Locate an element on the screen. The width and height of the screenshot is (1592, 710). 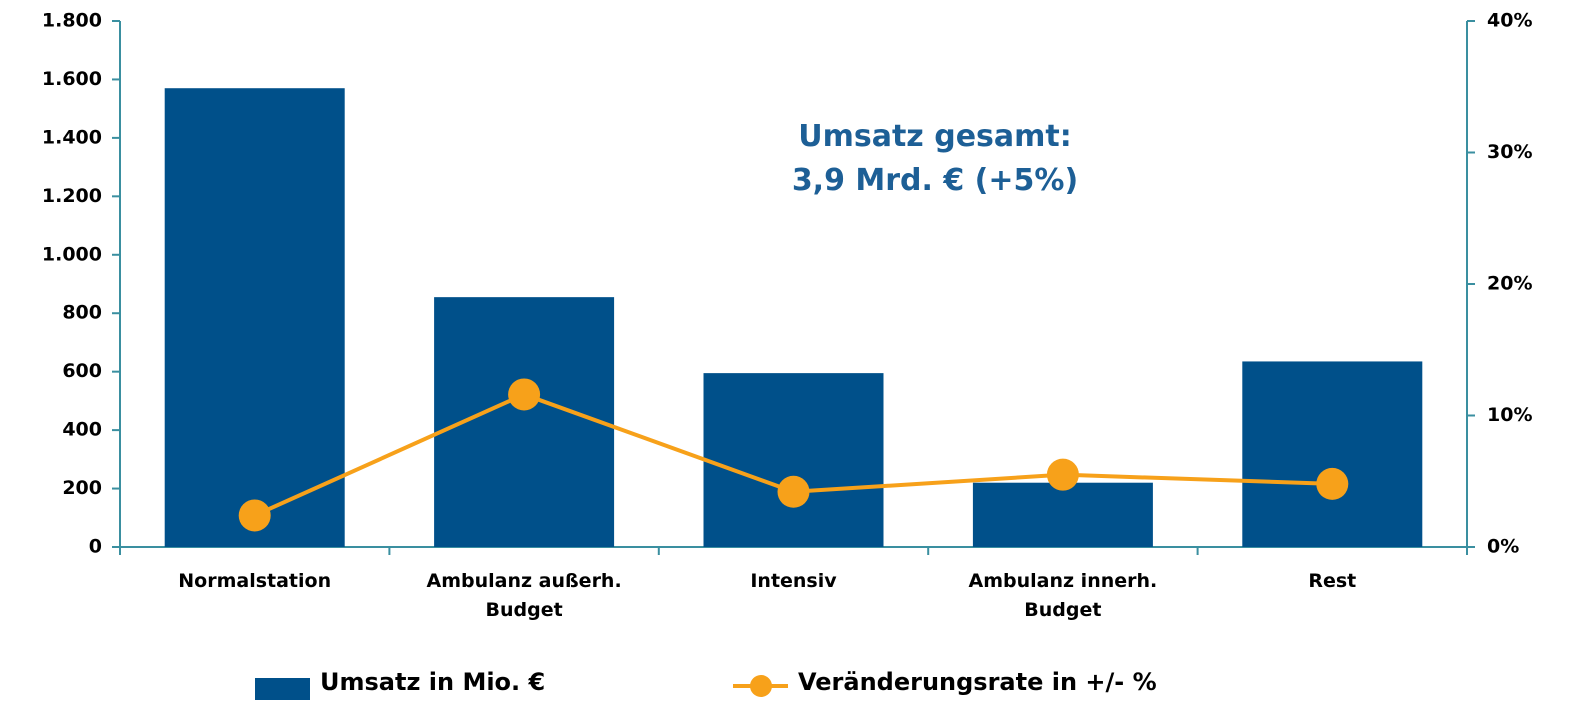
x-tick-label: Normalstation is located at coordinates (255, 581).